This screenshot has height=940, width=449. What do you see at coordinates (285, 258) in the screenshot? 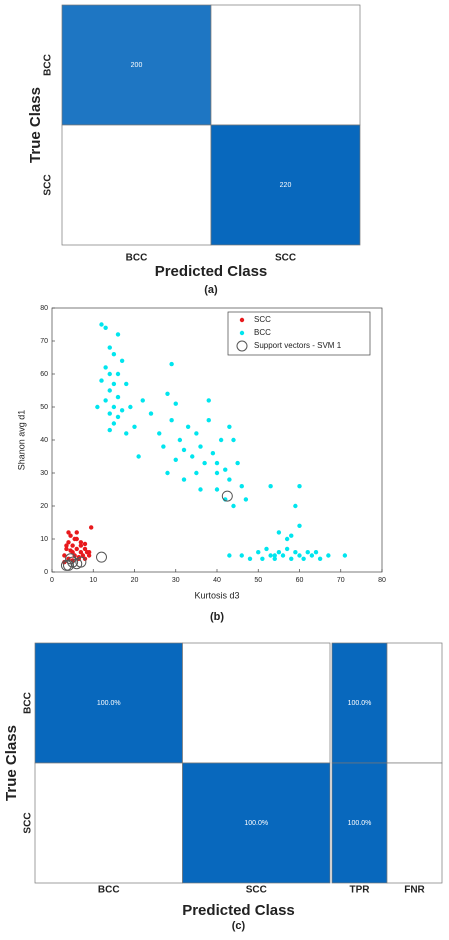
I see `column-label: SCC` at bounding box center [285, 258].